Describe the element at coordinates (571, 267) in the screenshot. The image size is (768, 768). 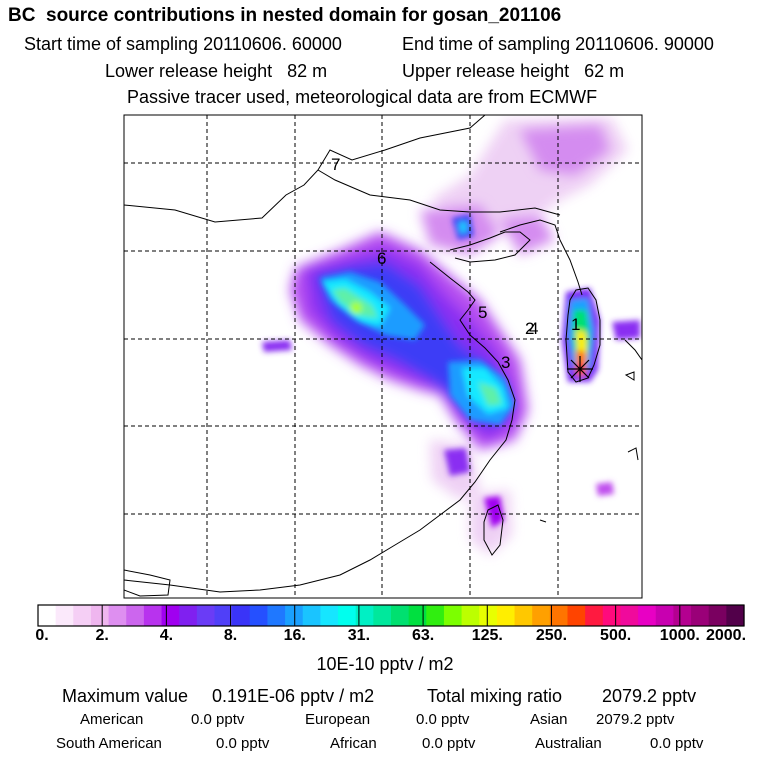
I see `border-korea-north` at that location.